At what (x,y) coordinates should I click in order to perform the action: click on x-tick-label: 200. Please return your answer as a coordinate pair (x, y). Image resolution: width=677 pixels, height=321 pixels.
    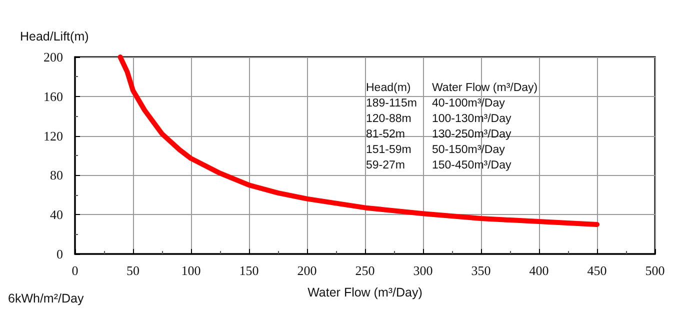
    Looking at the image, I should click on (307, 270).